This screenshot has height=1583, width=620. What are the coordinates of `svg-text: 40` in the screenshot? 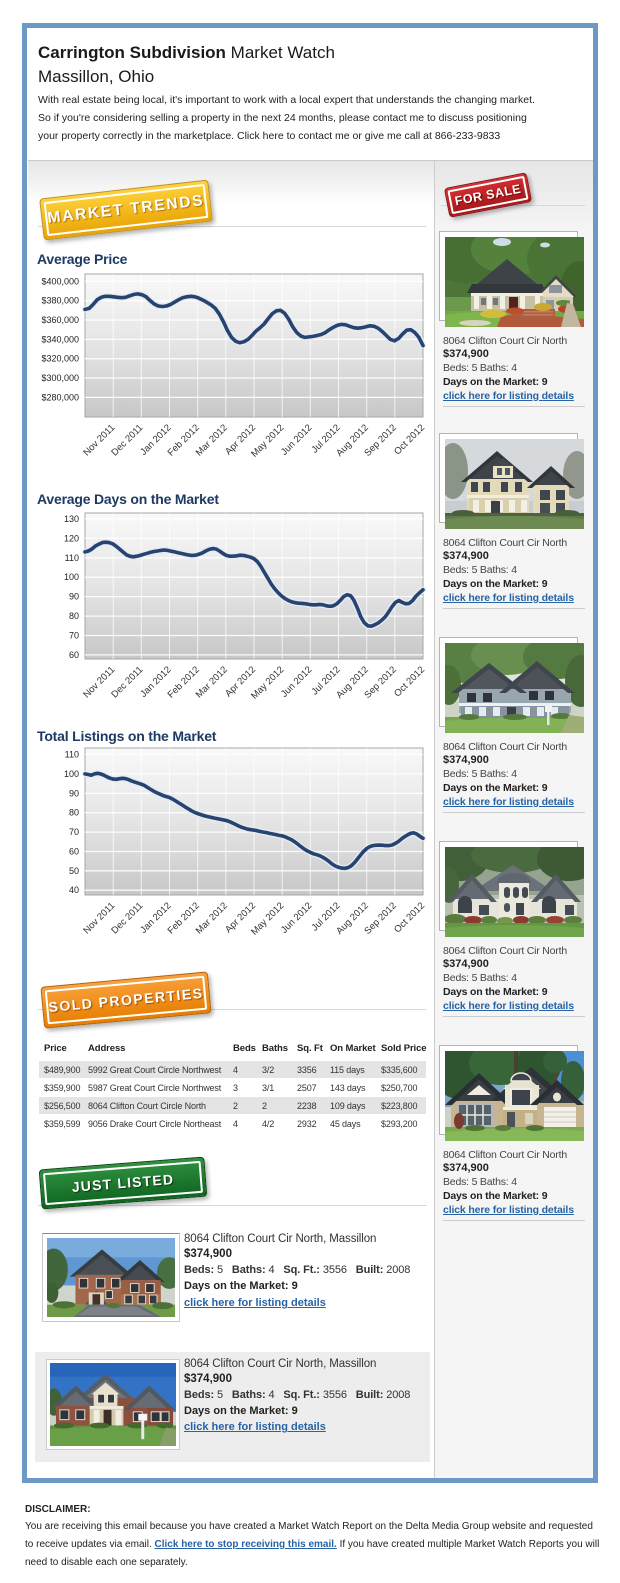 It's located at (74, 890).